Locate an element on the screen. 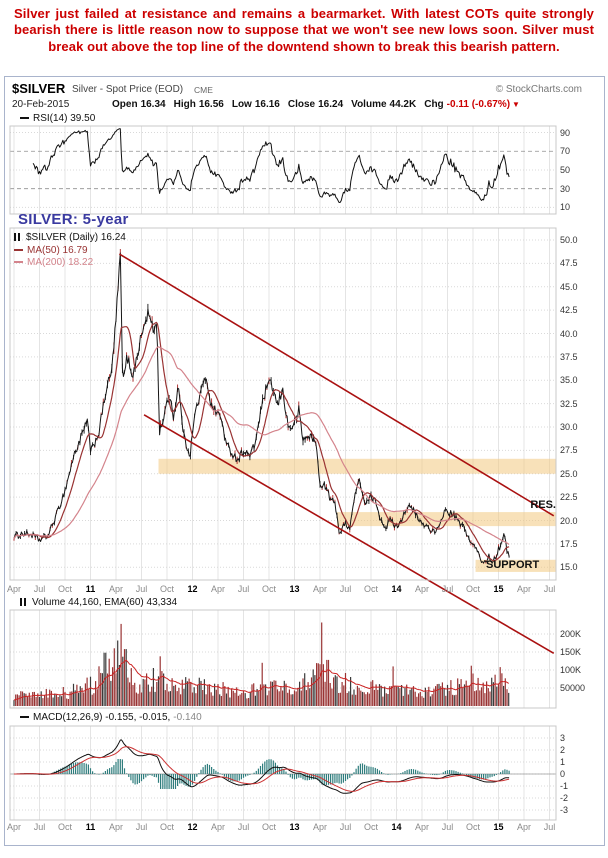 The width and height of the screenshot is (608, 858). open-value: 16.34 is located at coordinates (153, 104).